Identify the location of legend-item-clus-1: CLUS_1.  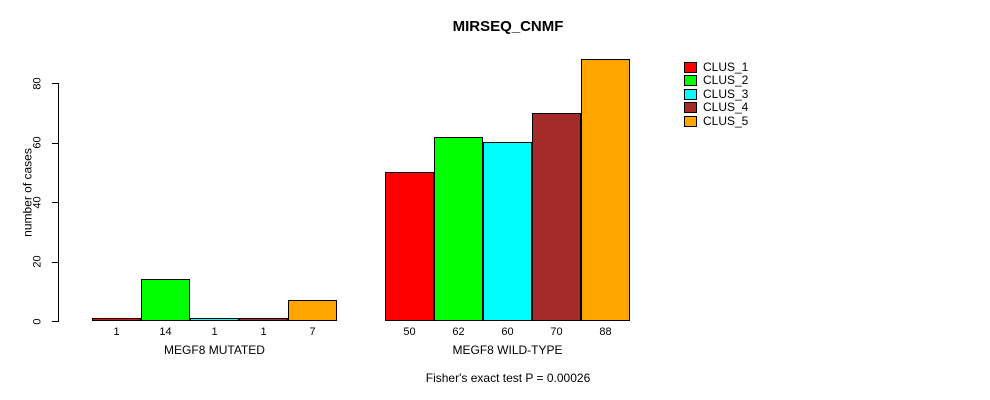
(716, 67).